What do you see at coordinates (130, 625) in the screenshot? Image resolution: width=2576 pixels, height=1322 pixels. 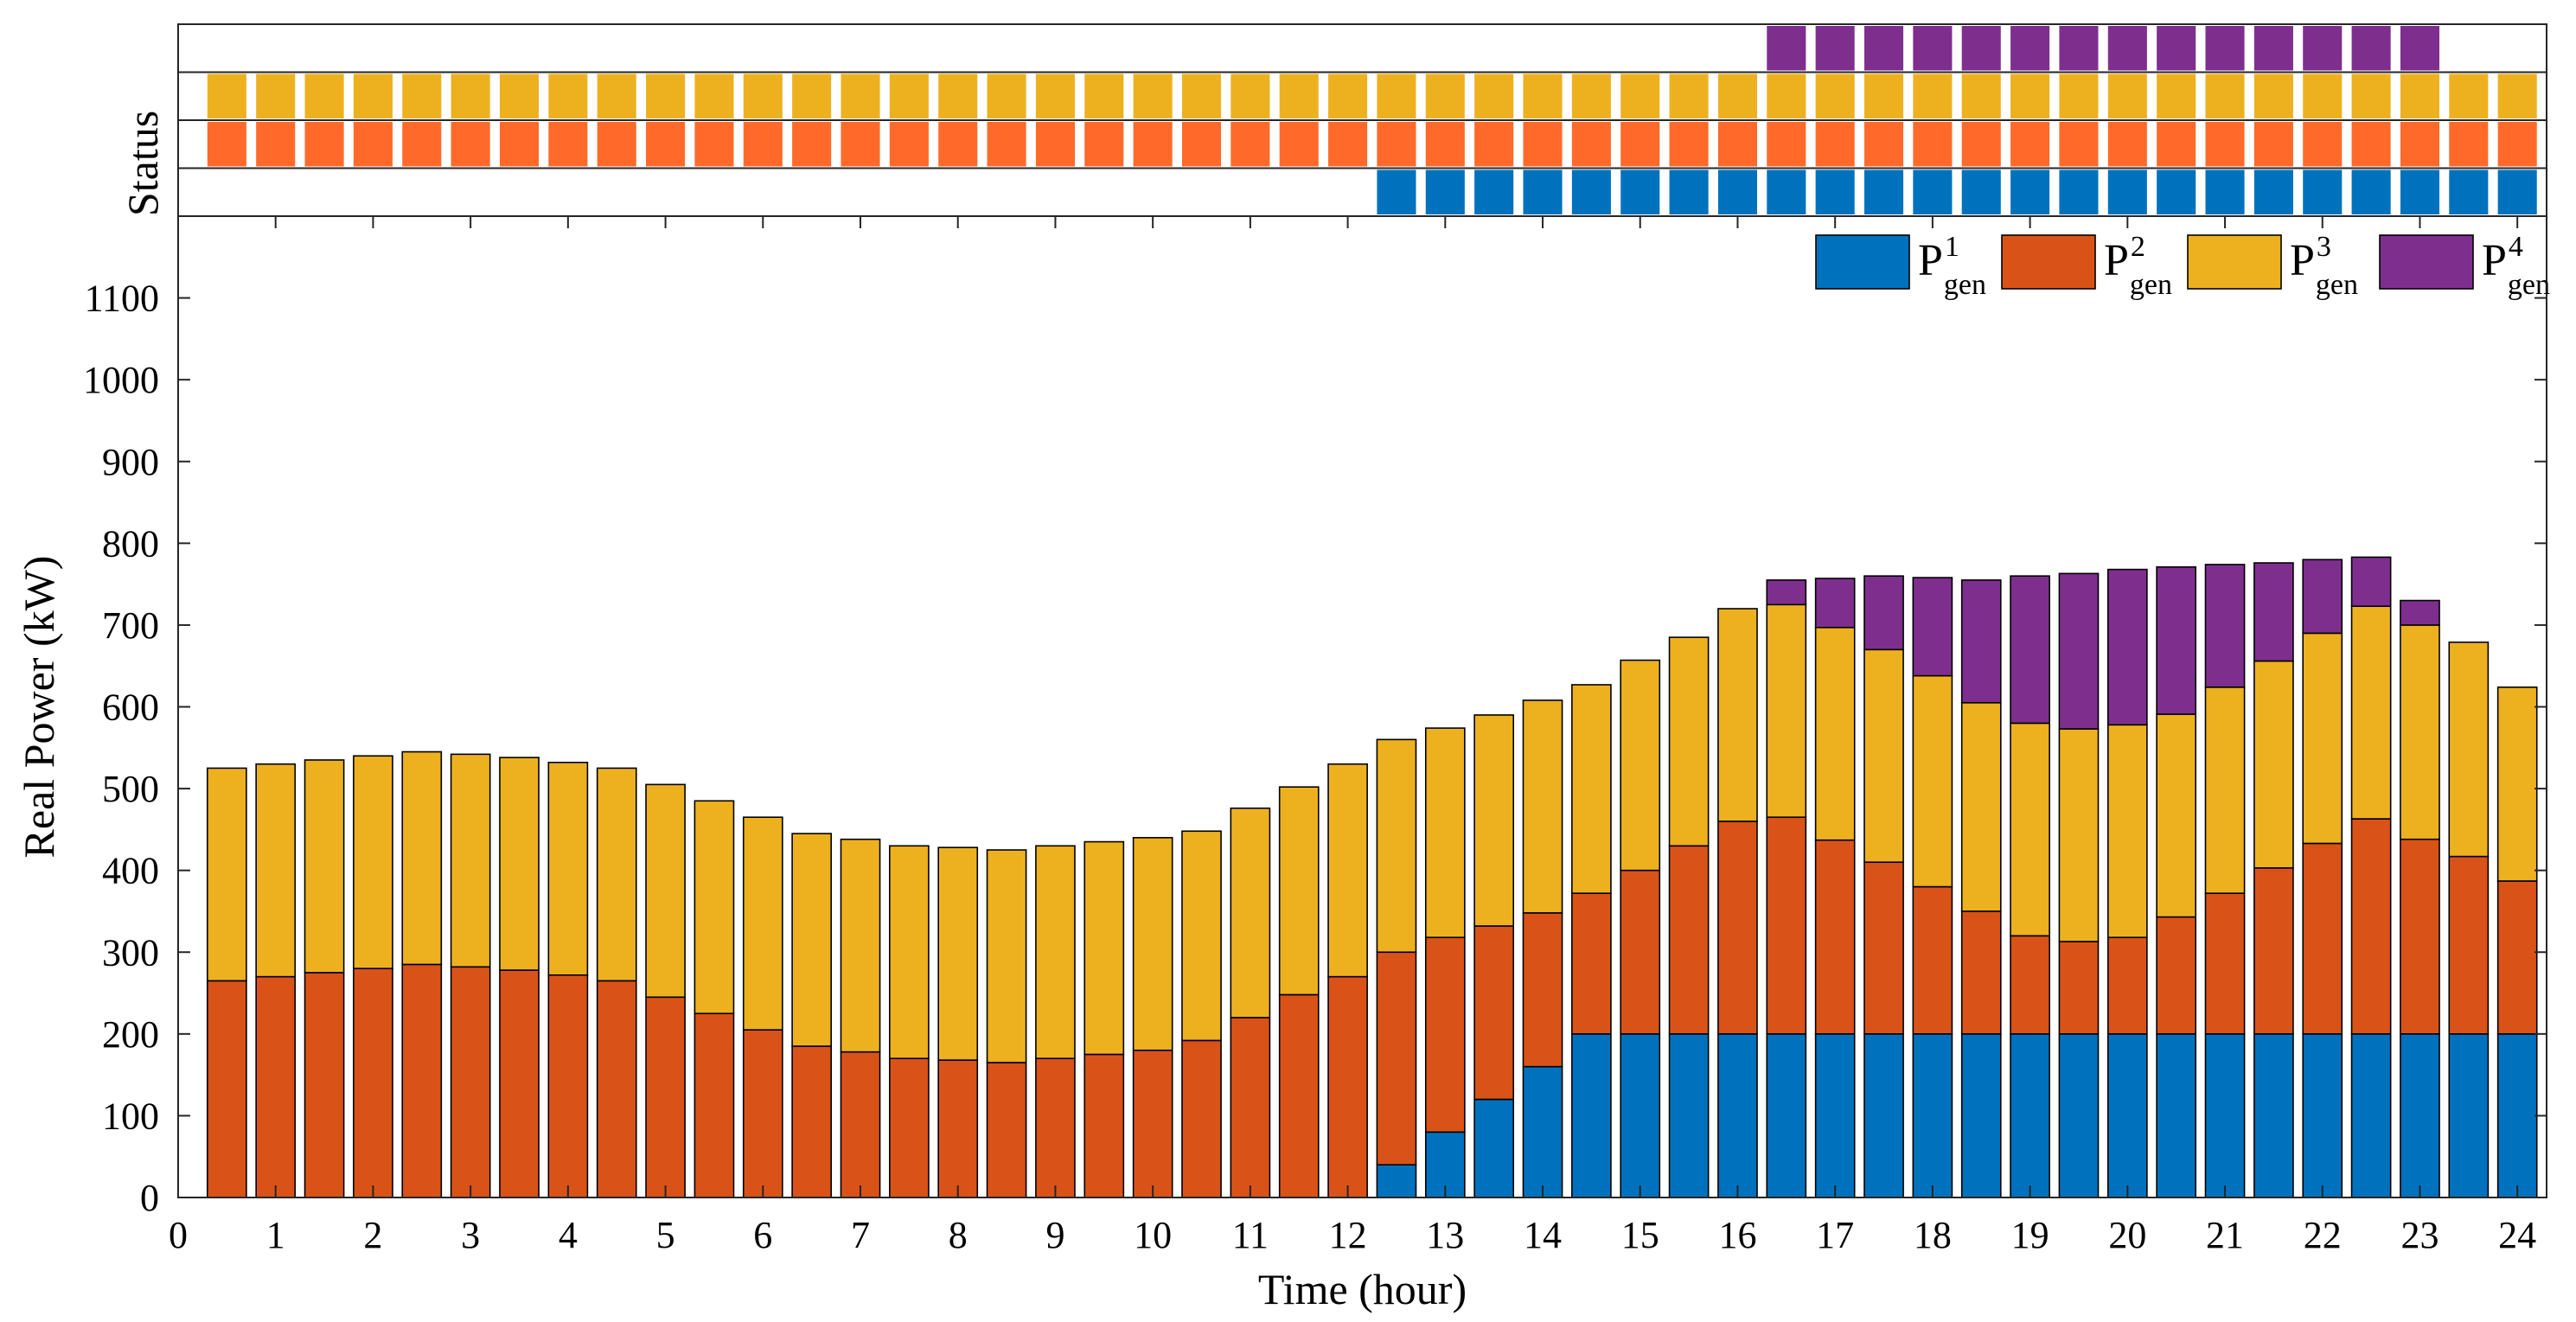 I see `y-tick-label: 700` at bounding box center [130, 625].